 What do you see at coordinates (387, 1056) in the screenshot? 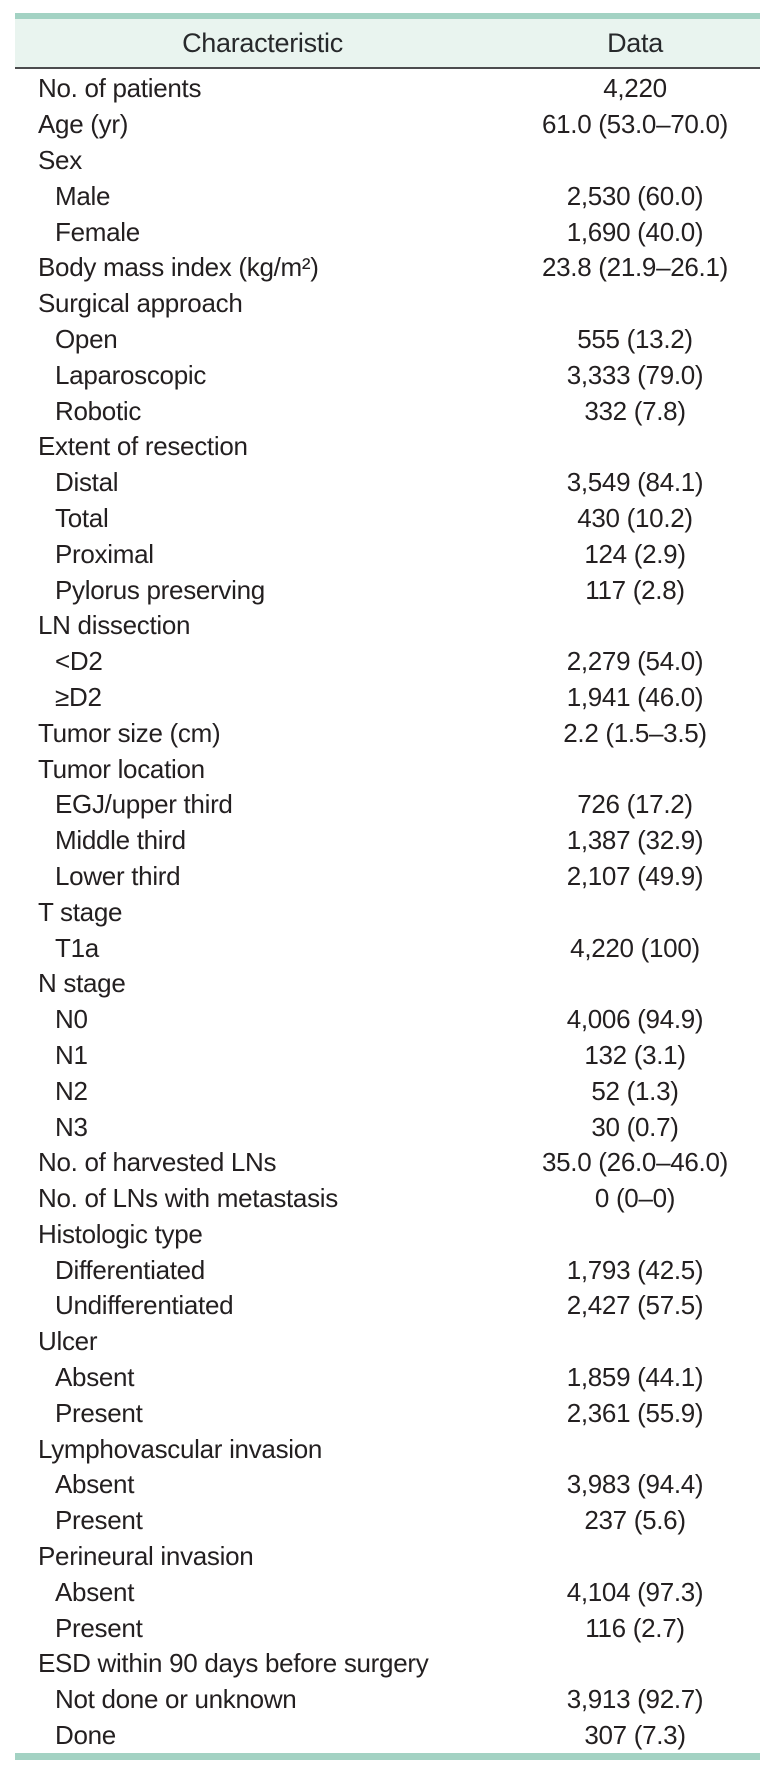
I see `table-row: N1 132 (3.1)` at bounding box center [387, 1056].